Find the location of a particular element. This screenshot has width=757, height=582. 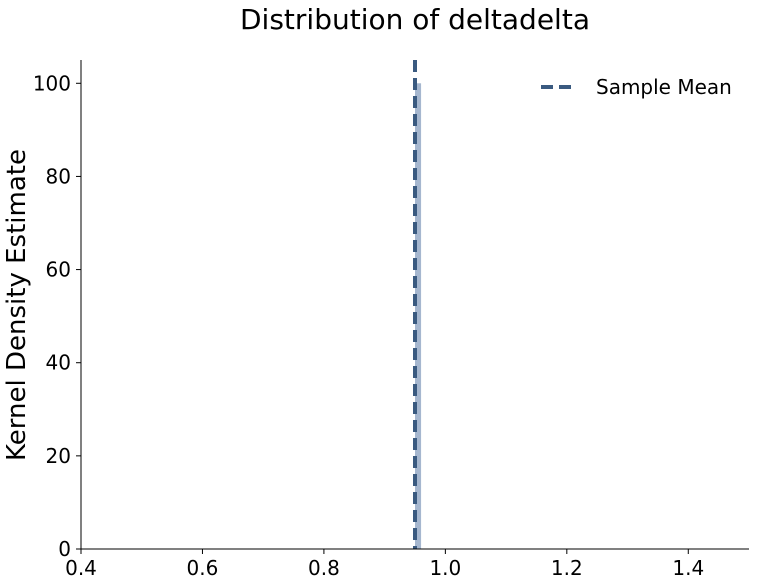

y-tick-label: 0 is located at coordinates (64, 549).